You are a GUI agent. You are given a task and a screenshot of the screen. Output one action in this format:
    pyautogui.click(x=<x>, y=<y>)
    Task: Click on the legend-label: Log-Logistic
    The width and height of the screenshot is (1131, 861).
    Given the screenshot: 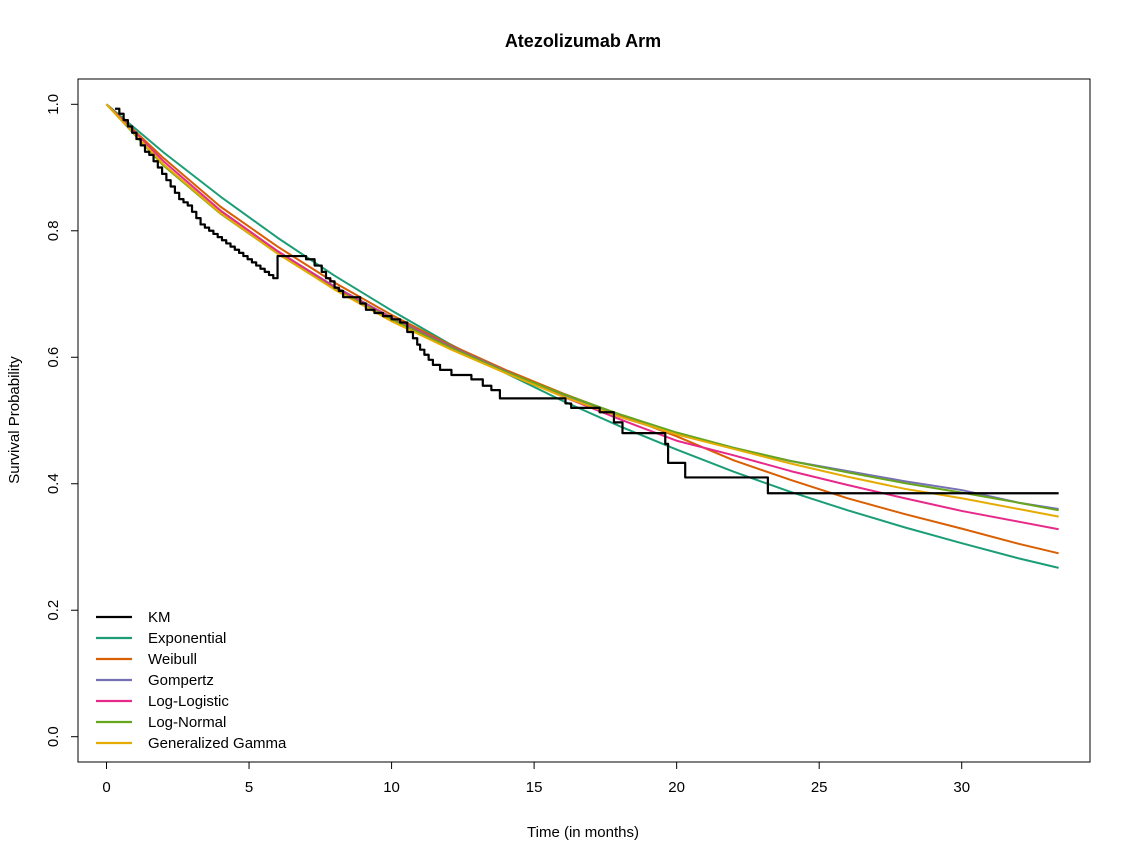 What is the action you would take?
    pyautogui.click(x=188, y=701)
    